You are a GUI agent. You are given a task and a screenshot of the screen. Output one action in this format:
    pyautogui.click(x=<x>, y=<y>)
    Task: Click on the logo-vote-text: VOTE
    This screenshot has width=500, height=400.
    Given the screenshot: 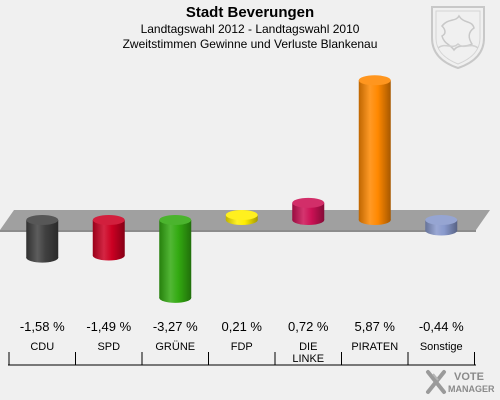 What is the action you would take?
    pyautogui.click(x=469, y=377)
    